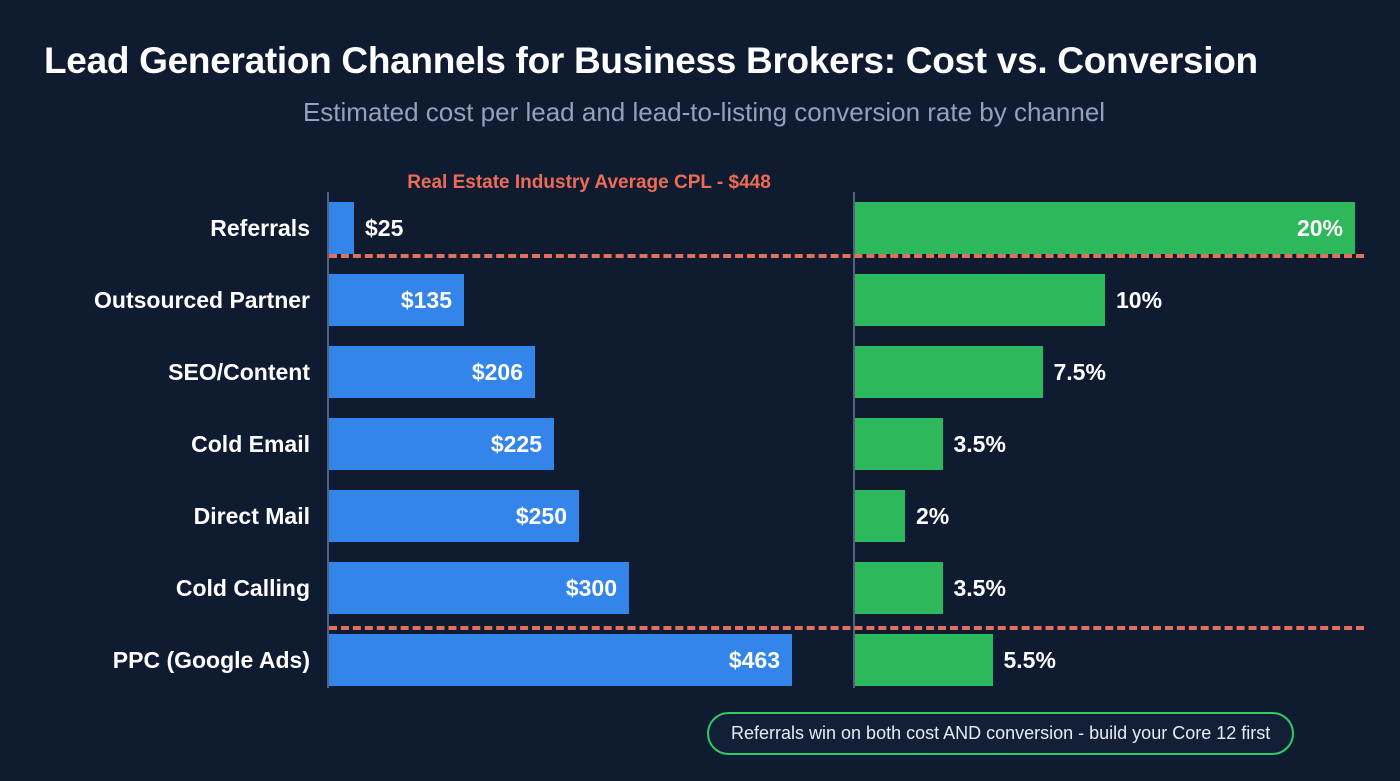  Describe the element at coordinates (250, 444) in the screenshot. I see `category-label: Cold Email` at that location.